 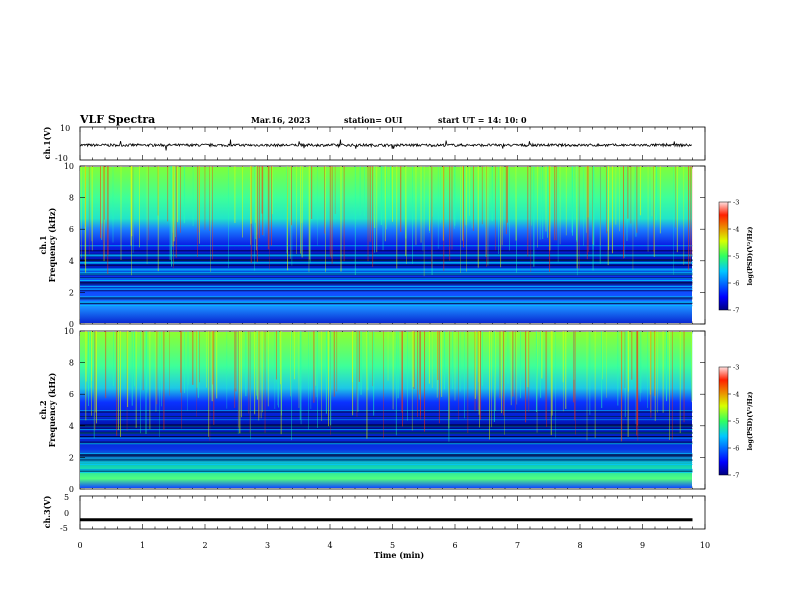 What do you see at coordinates (142, 545) in the screenshot?
I see `x-tick-label: 1` at bounding box center [142, 545].